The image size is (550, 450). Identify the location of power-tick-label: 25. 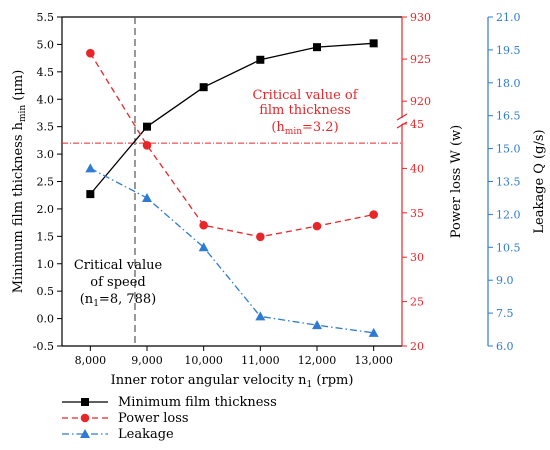
(417, 302).